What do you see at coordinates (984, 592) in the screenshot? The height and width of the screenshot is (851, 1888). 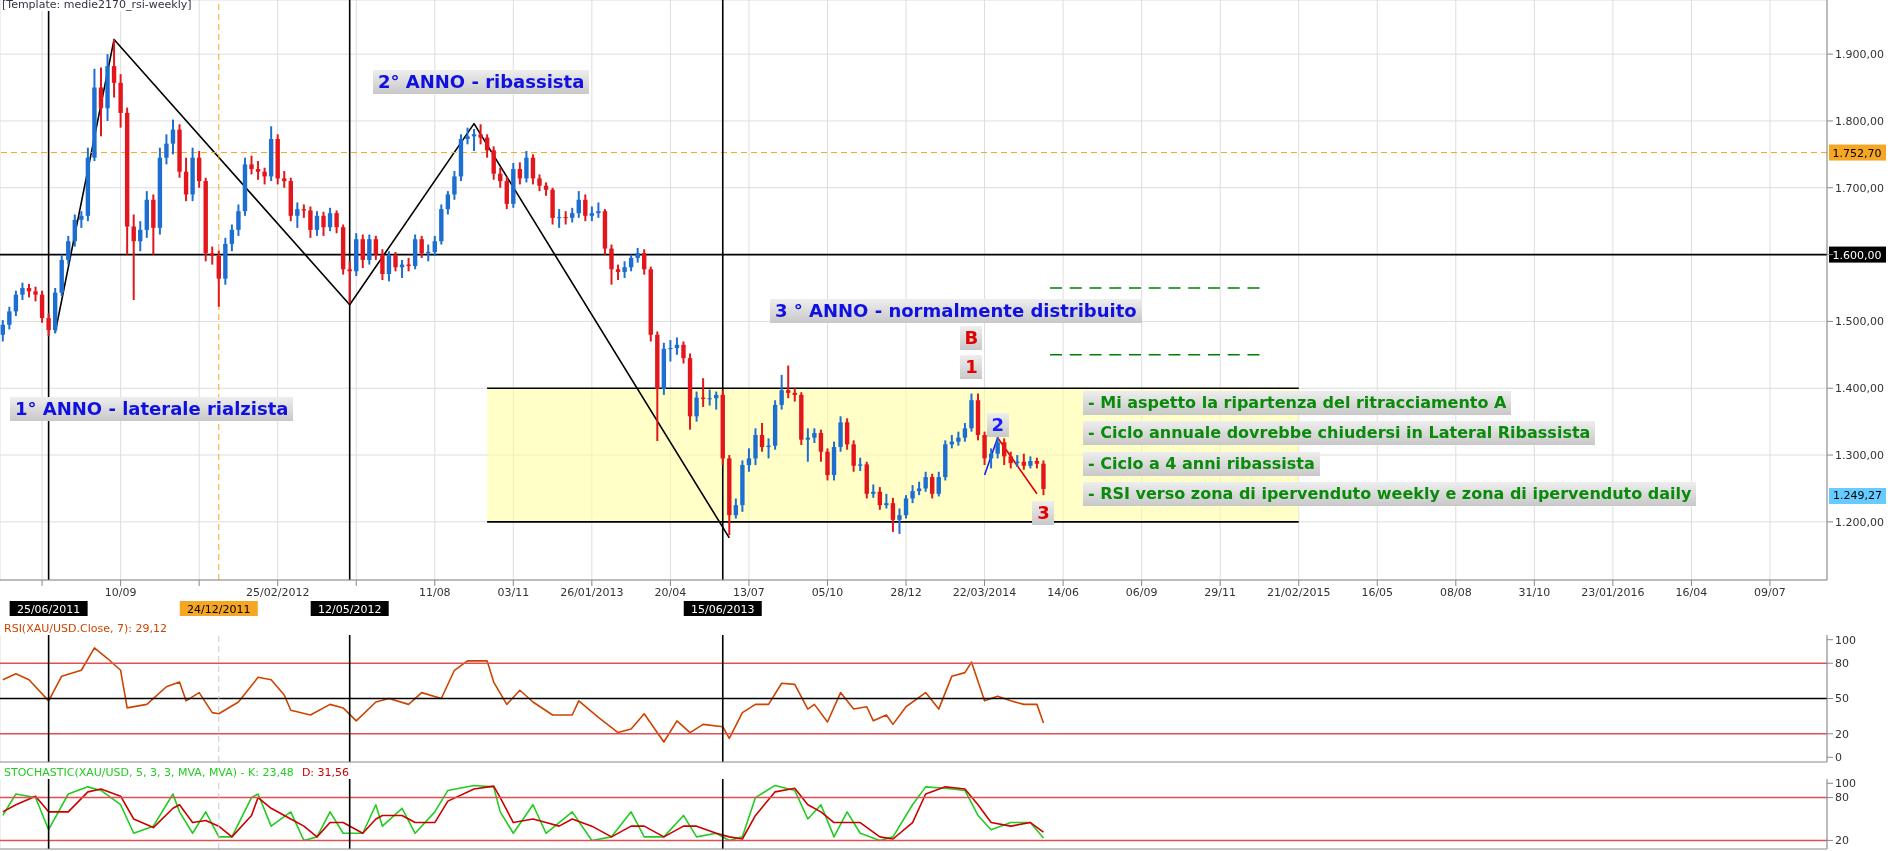 I see `x-tick-label: 22/03/2014` at bounding box center [984, 592].